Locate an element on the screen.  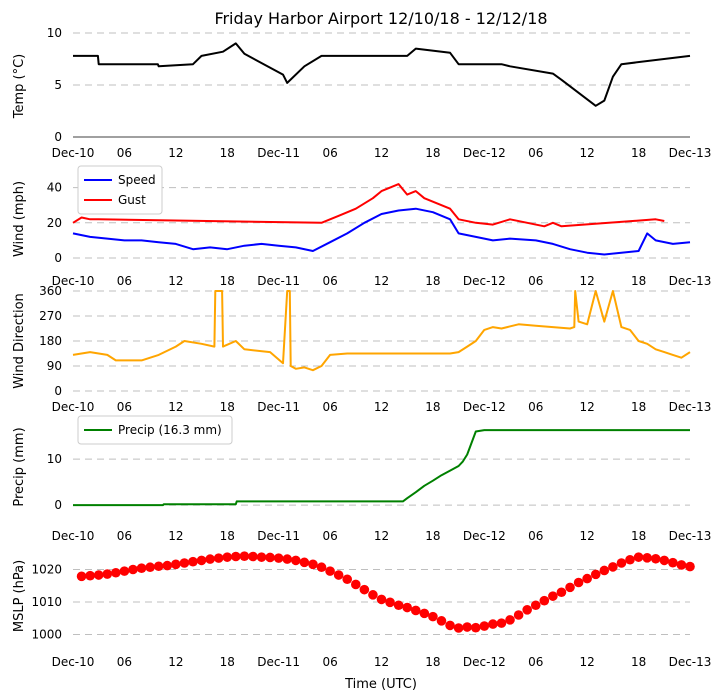
series-precip-16-3-mm is located at coordinates (381, 468).